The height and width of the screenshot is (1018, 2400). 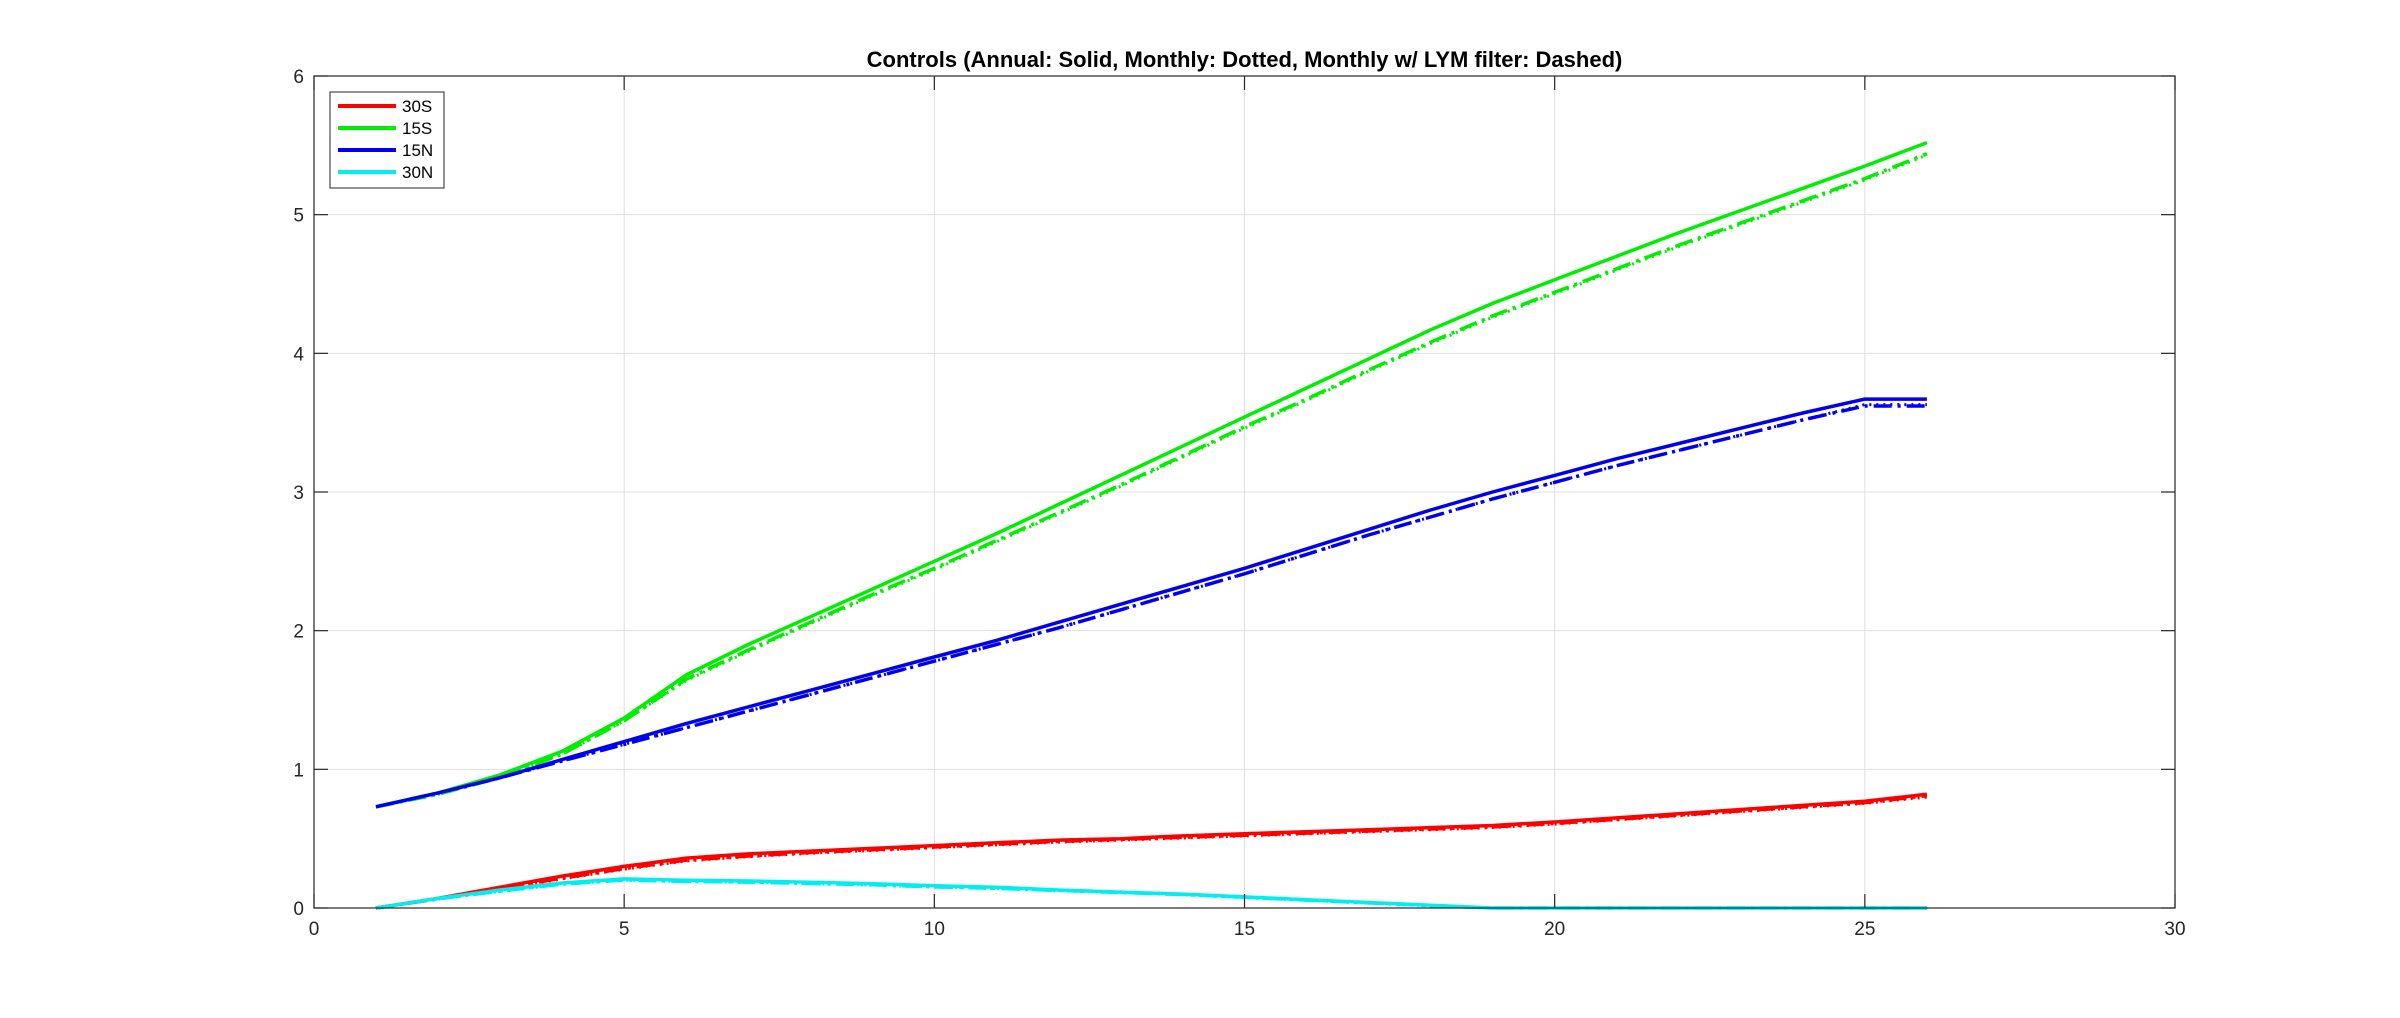 I want to click on y-tick-label: 1, so click(x=298, y=770).